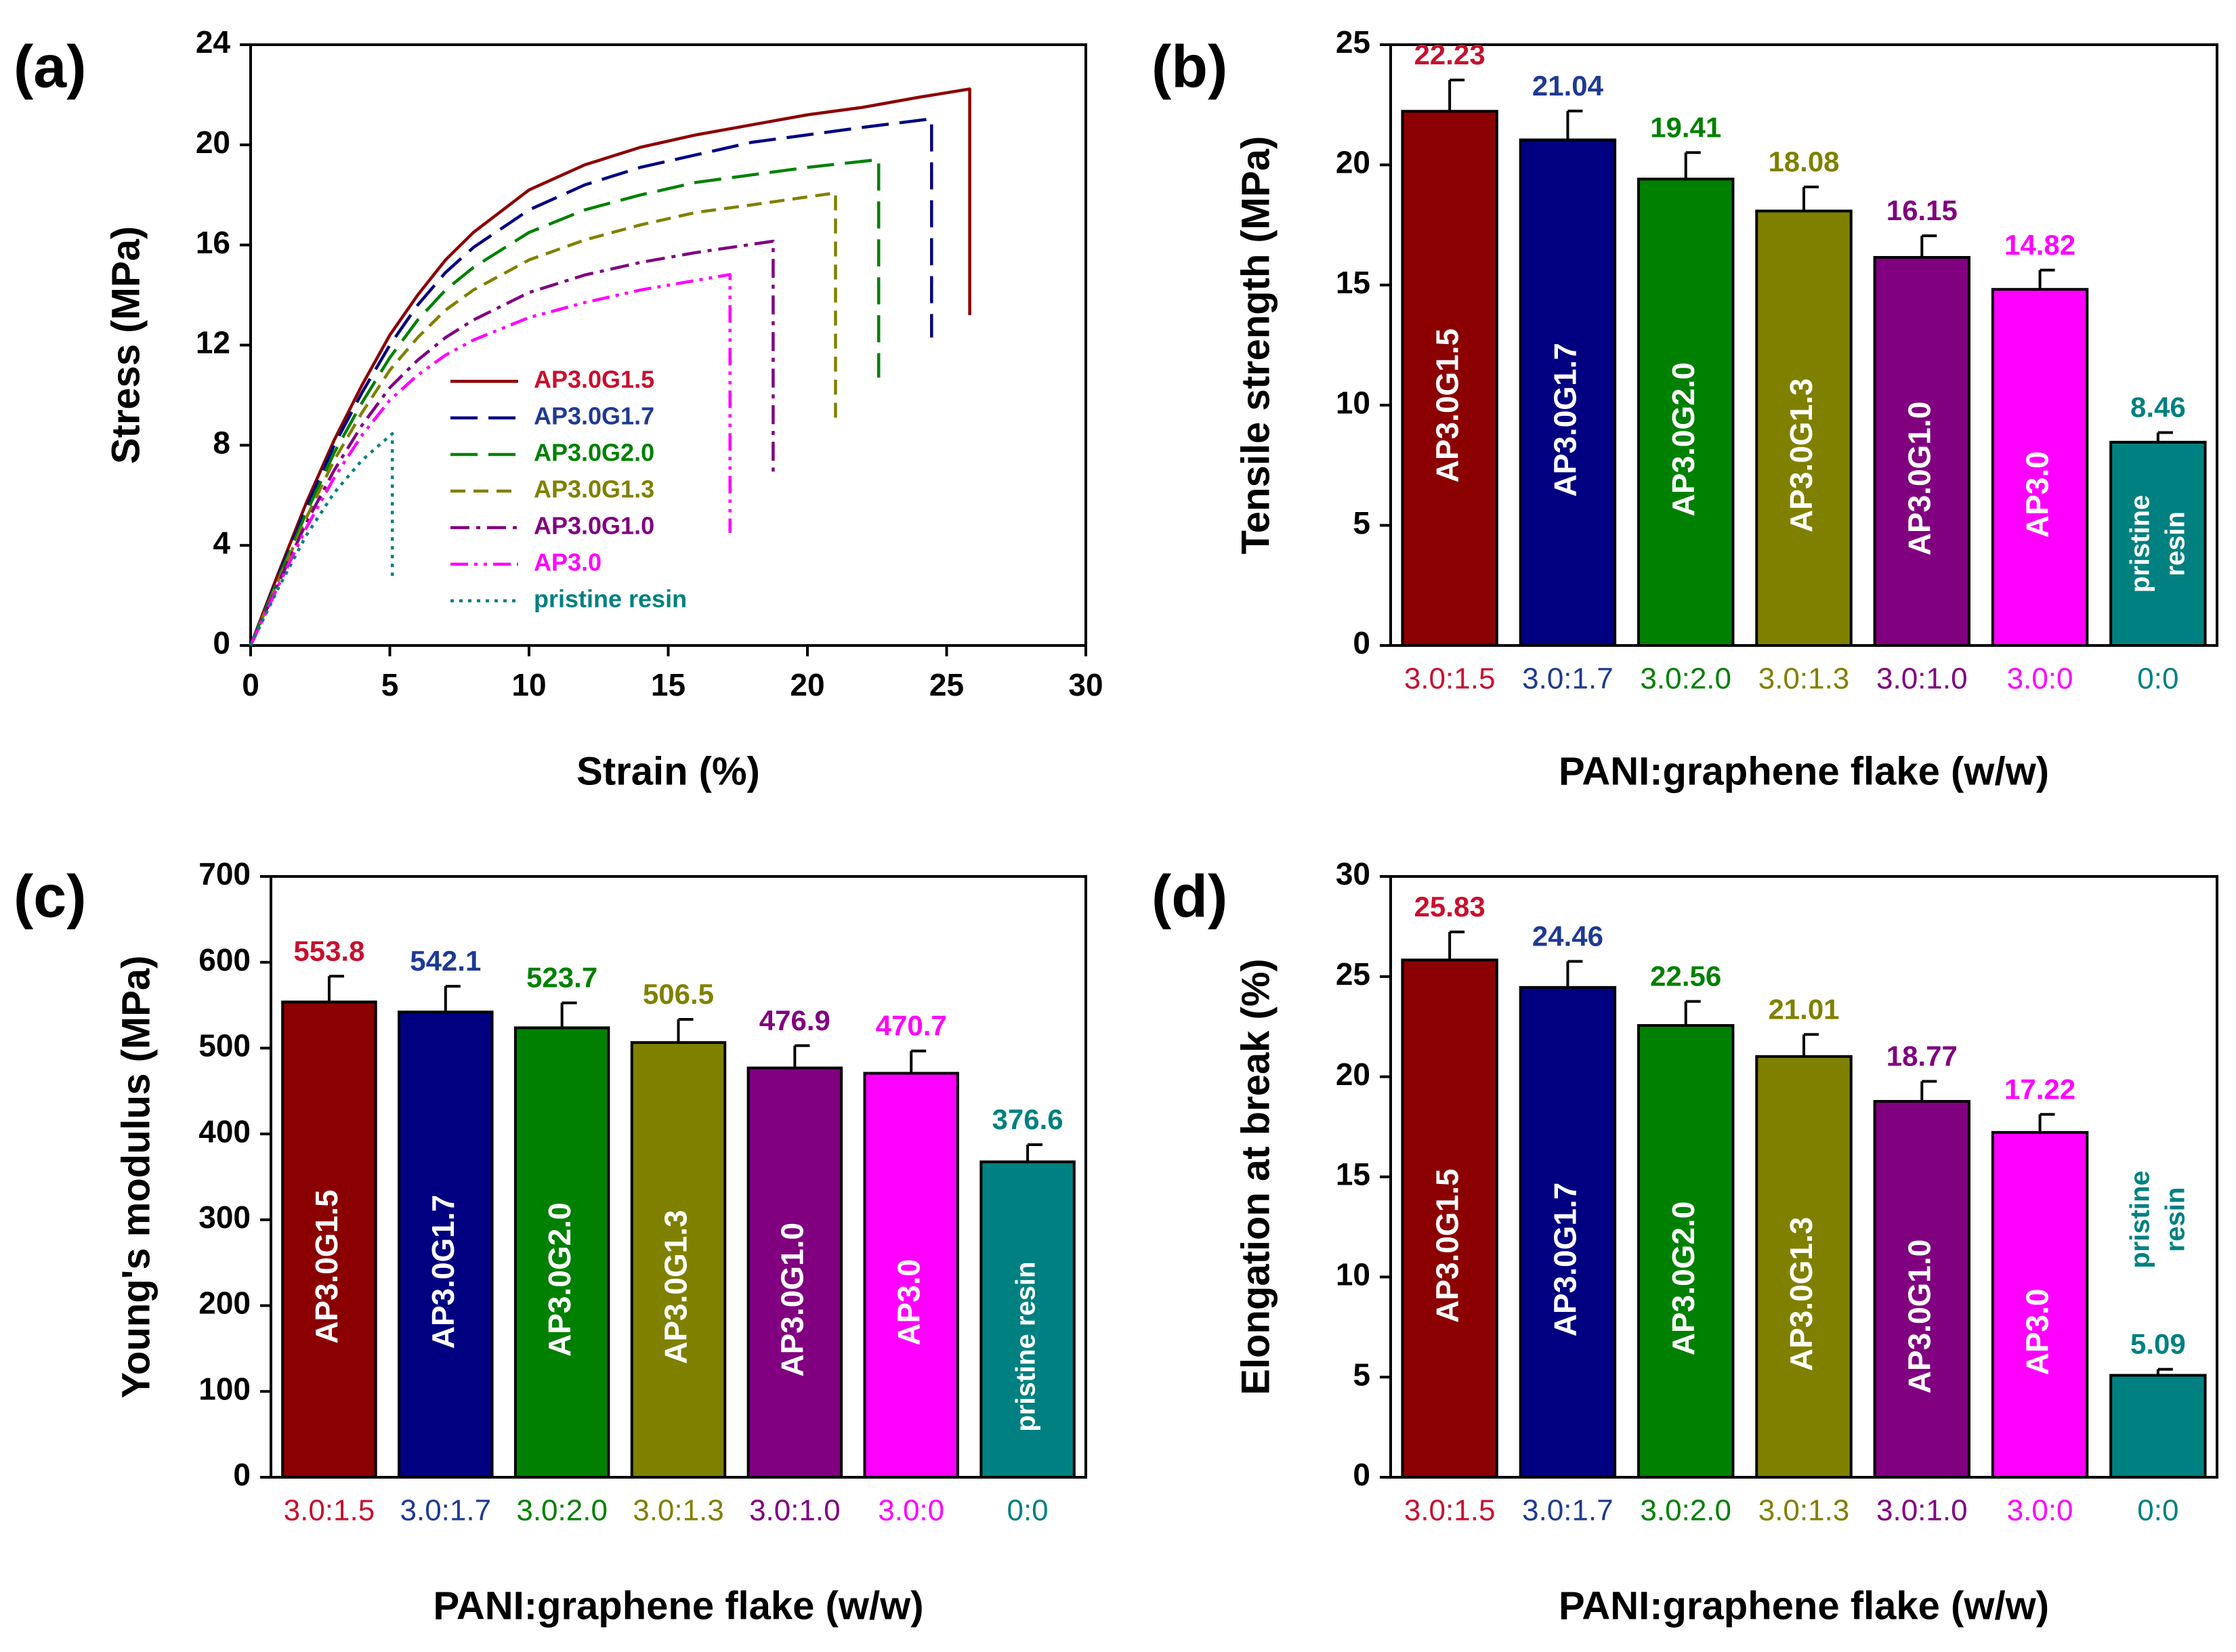 The width and height of the screenshot is (2236, 1652). I want to click on plot-frame, so click(668, 345).